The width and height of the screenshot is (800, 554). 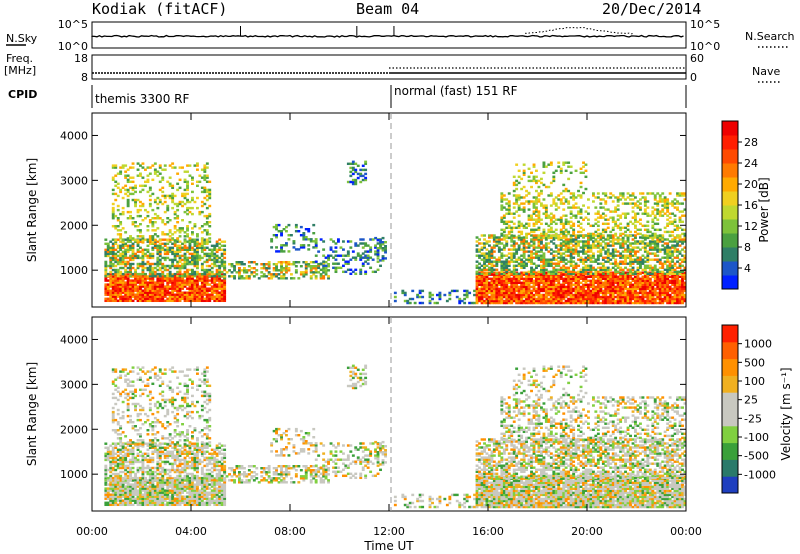 I want to click on nsky-strip: 10^5 10^0 10^5 10^0, so click(x=398, y=35).